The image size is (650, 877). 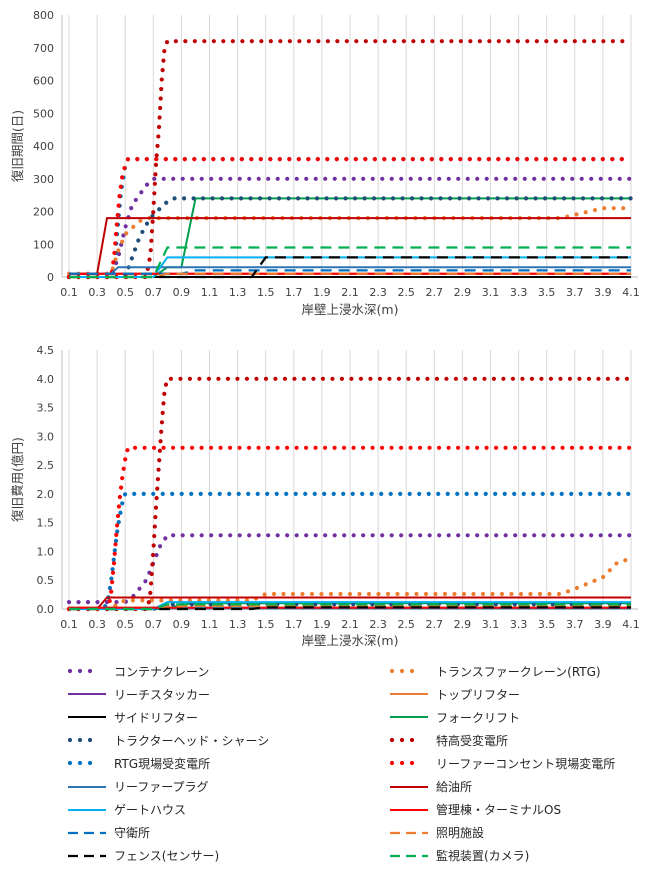 I want to click on legend-item: 監視装置(カメラ), so click(x=457, y=856).